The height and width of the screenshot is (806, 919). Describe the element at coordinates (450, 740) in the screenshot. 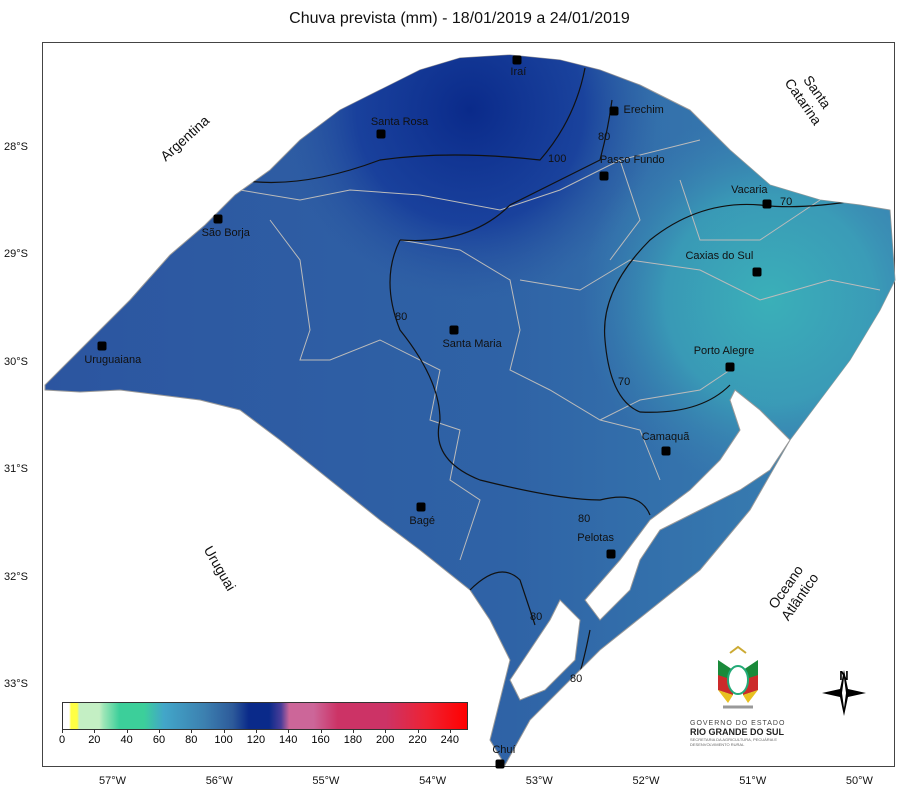

I see `colorbar-tick-label: 240` at that location.